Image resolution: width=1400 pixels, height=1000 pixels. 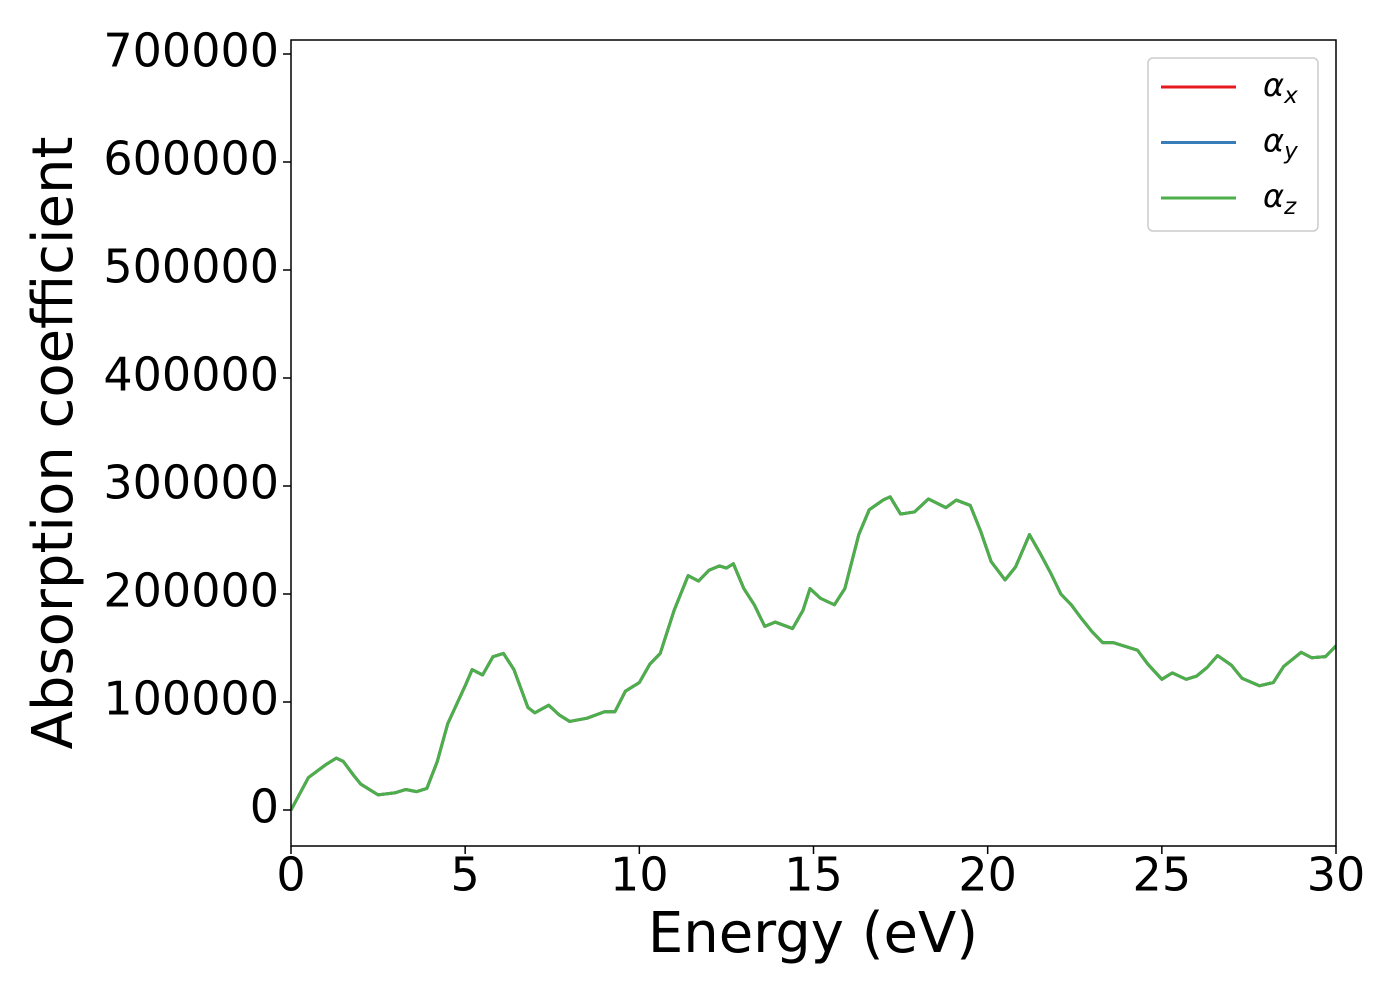 What do you see at coordinates (53, 443) in the screenshot?
I see `y-axis-label: Absorption coefficient` at bounding box center [53, 443].